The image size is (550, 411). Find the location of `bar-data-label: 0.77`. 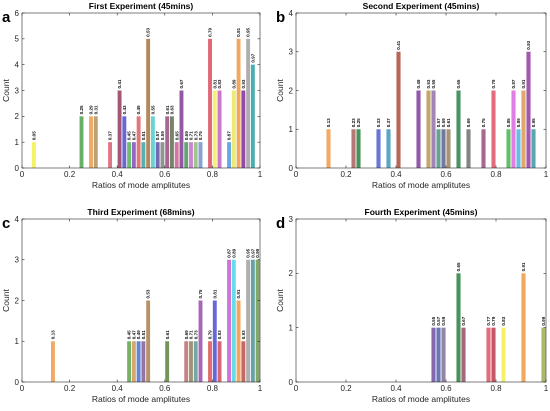

bar-data-label: 0.77 is located at coordinates (488, 320).